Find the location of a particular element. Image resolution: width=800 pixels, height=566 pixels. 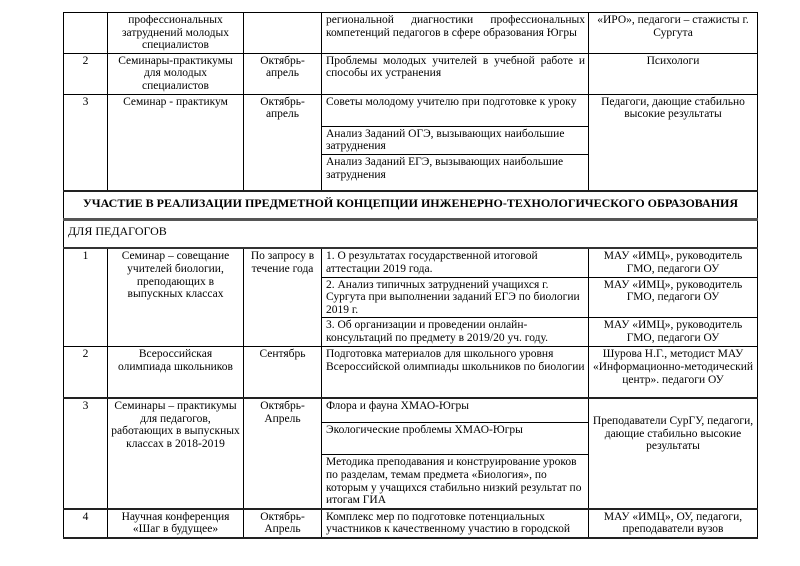

table-row: Экологические проблемы ХМАО-Югры is located at coordinates (411, 439).